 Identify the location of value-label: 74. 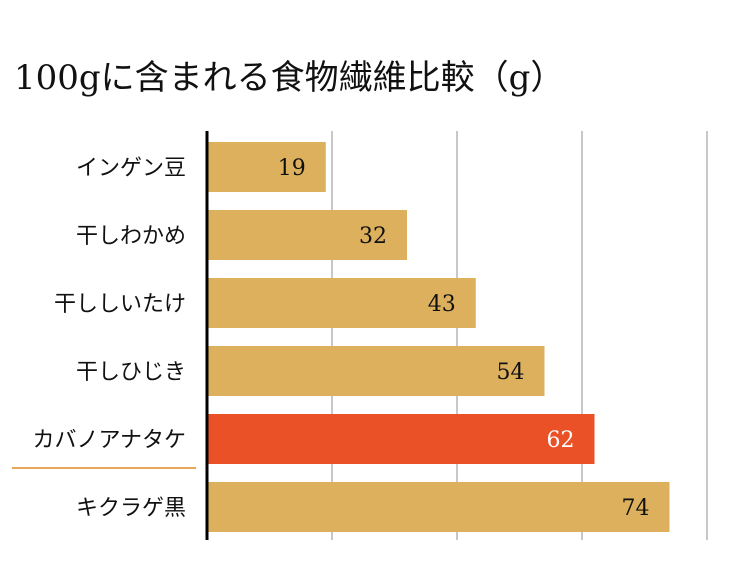
(636, 508).